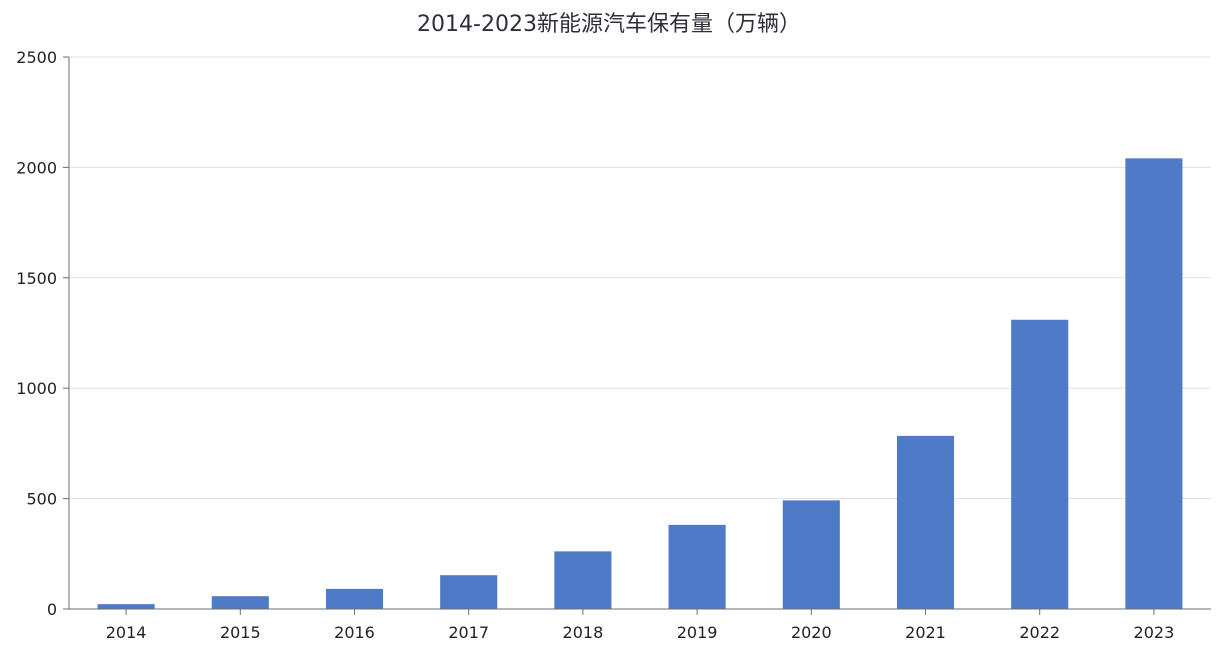  Describe the element at coordinates (126, 632) in the screenshot. I see `x-tick-label: 2014` at that location.